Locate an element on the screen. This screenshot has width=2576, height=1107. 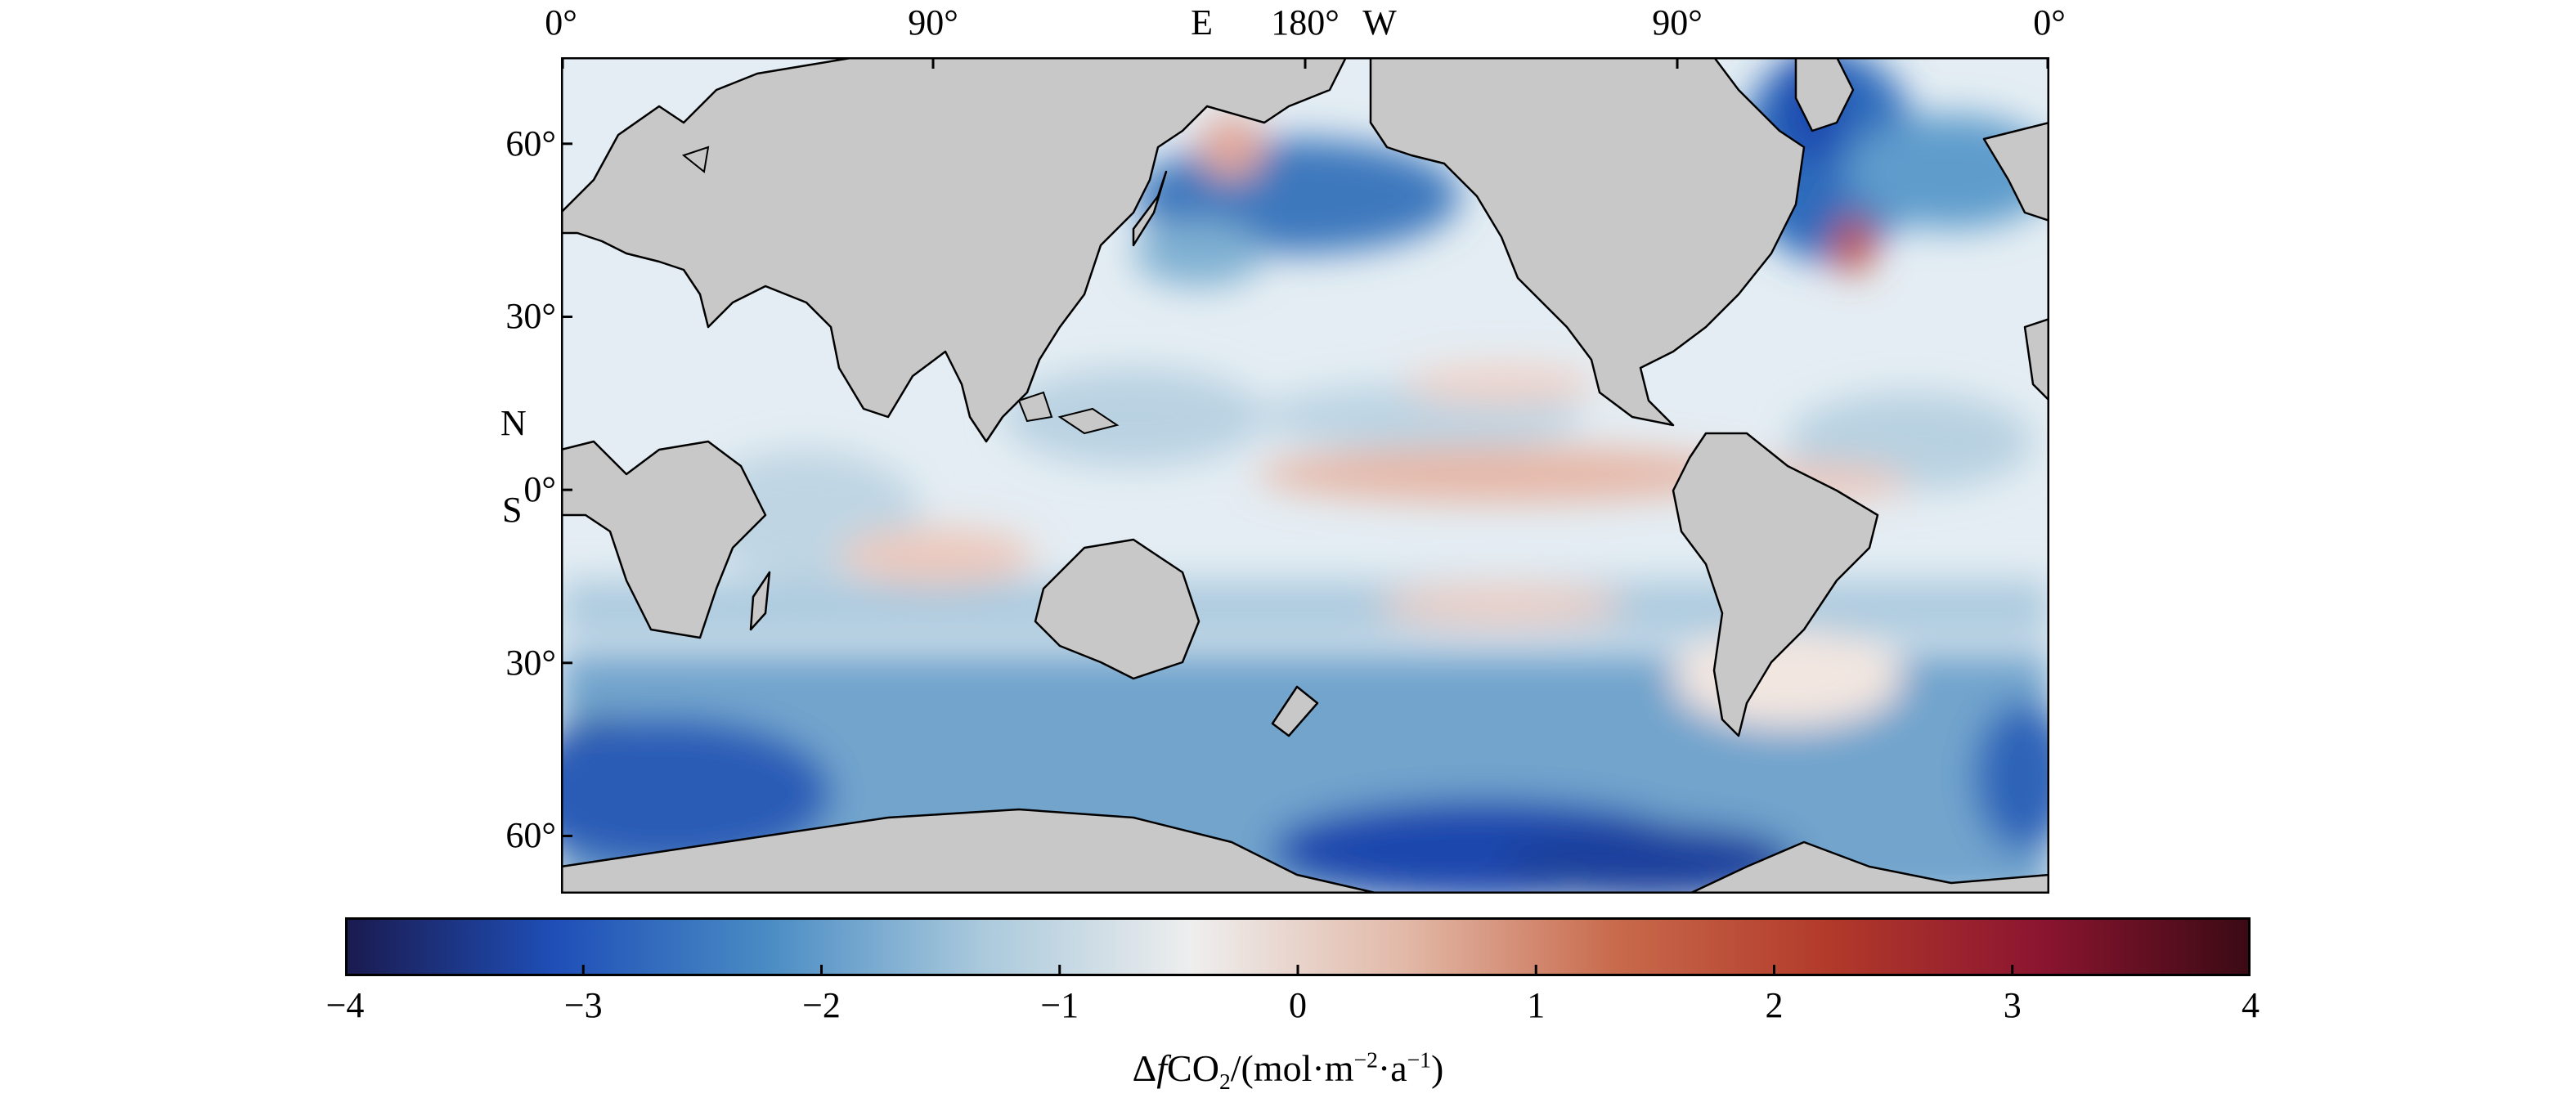
top-tick-label: W is located at coordinates (1379, 22).